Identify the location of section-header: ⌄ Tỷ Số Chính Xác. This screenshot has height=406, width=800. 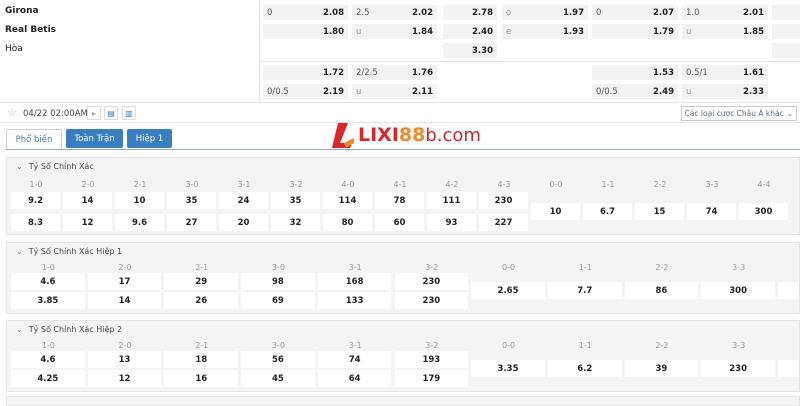
(55, 166).